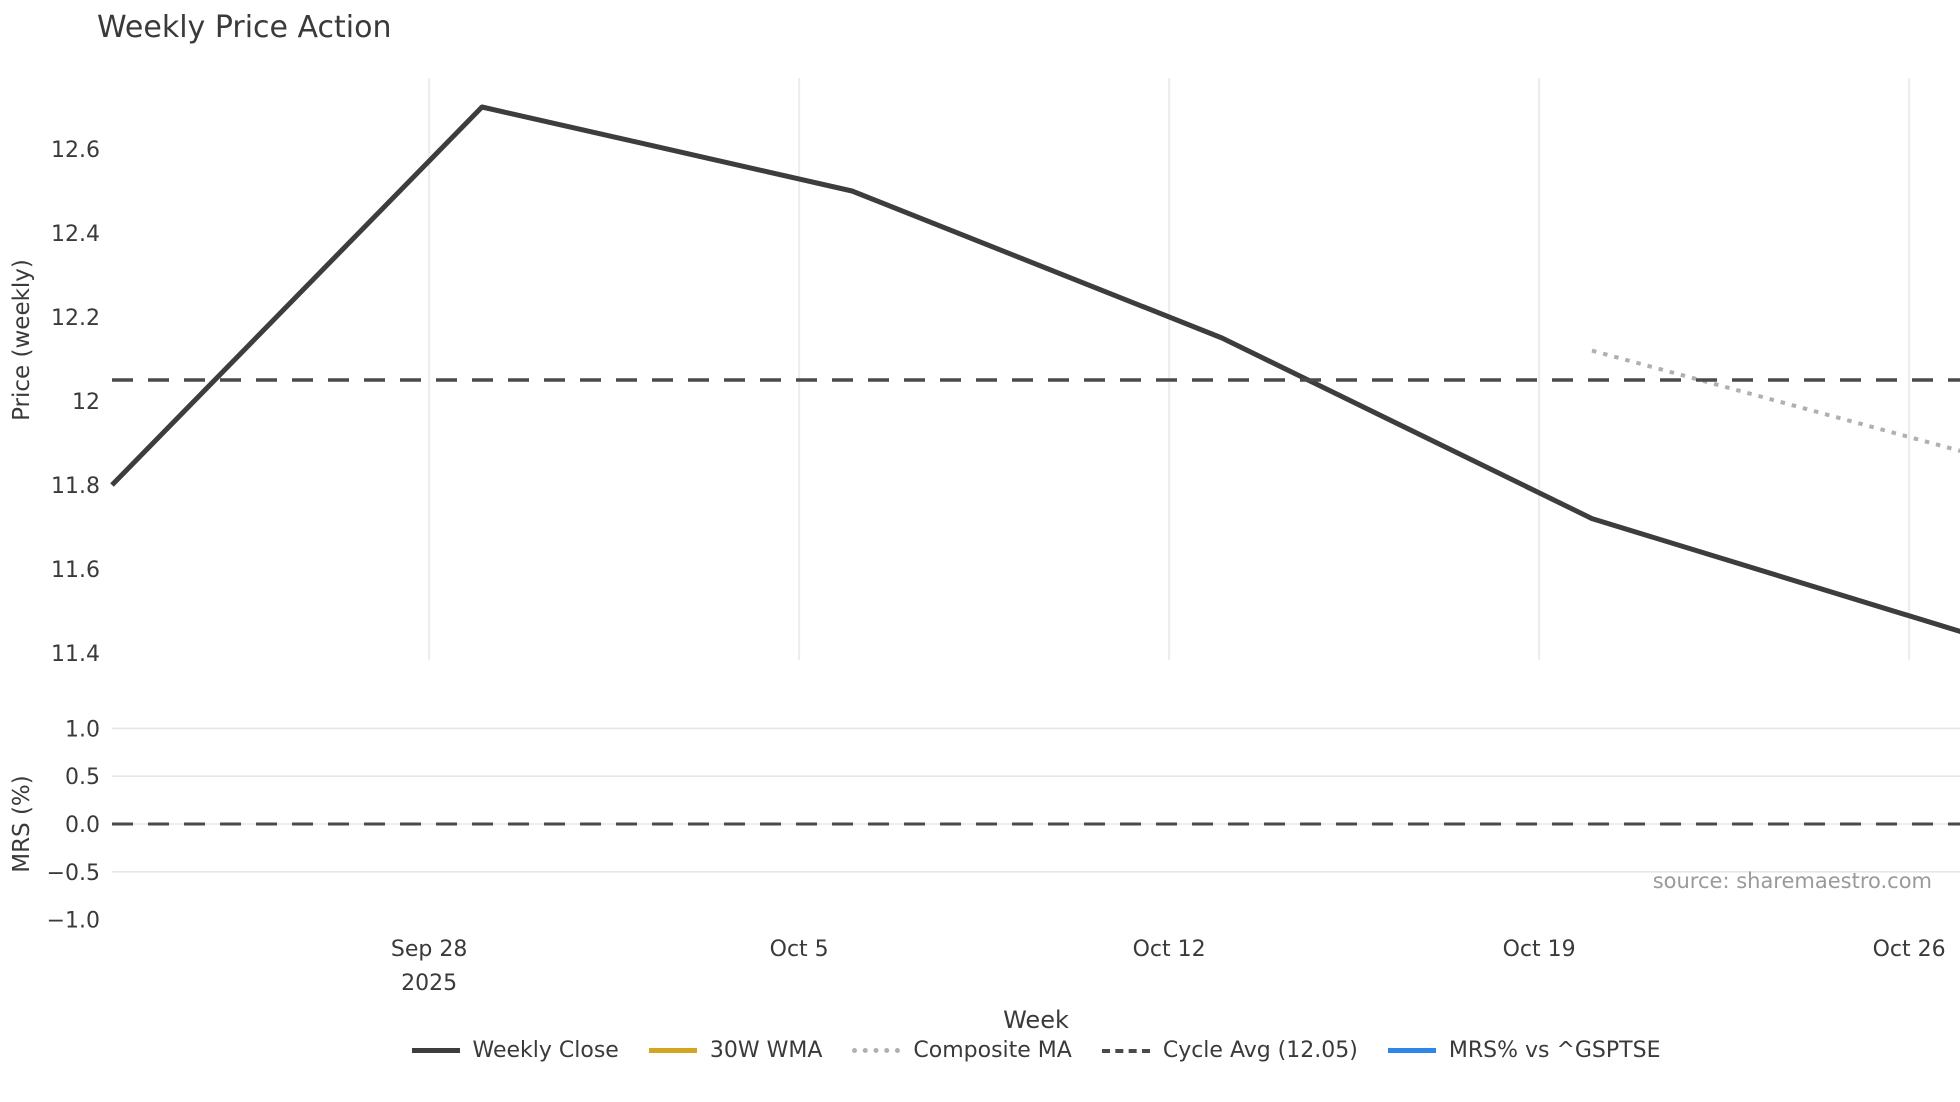 The width and height of the screenshot is (1960, 1102). I want to click on xtick-label: Oct 12, so click(1169, 949).